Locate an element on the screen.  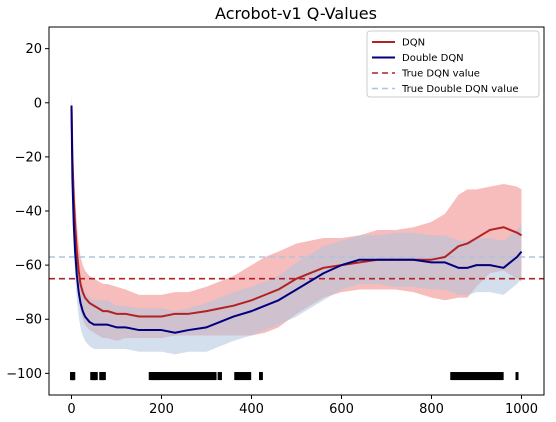
legend-label-2: True DQN value is located at coordinates (440, 74).